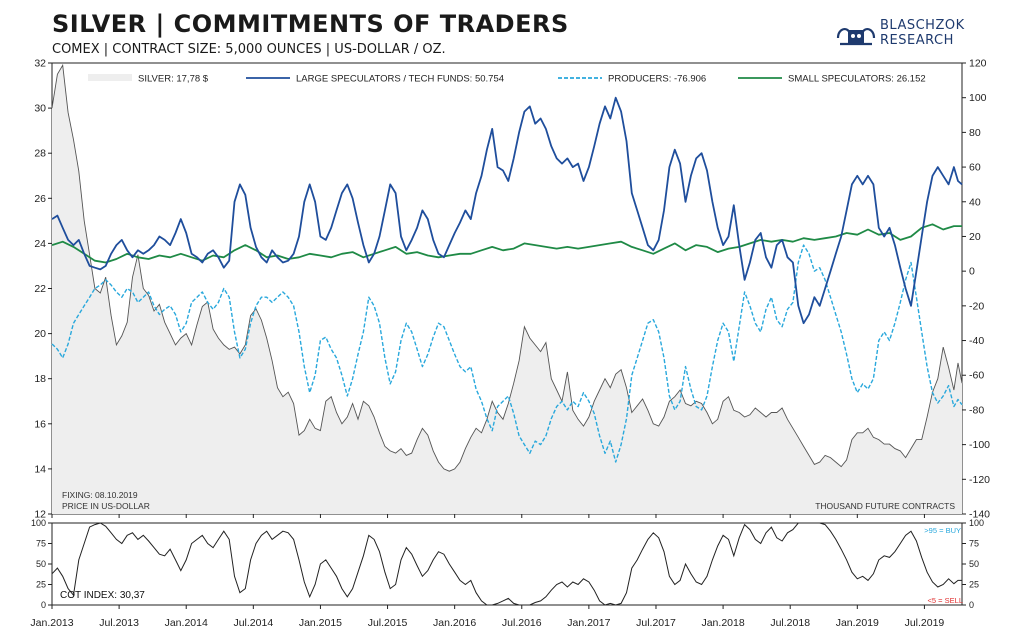 This screenshot has width=1024, height=631. Describe the element at coordinates (976, 376) in the screenshot. I see `right-axis-tick-label: -60` at that location.